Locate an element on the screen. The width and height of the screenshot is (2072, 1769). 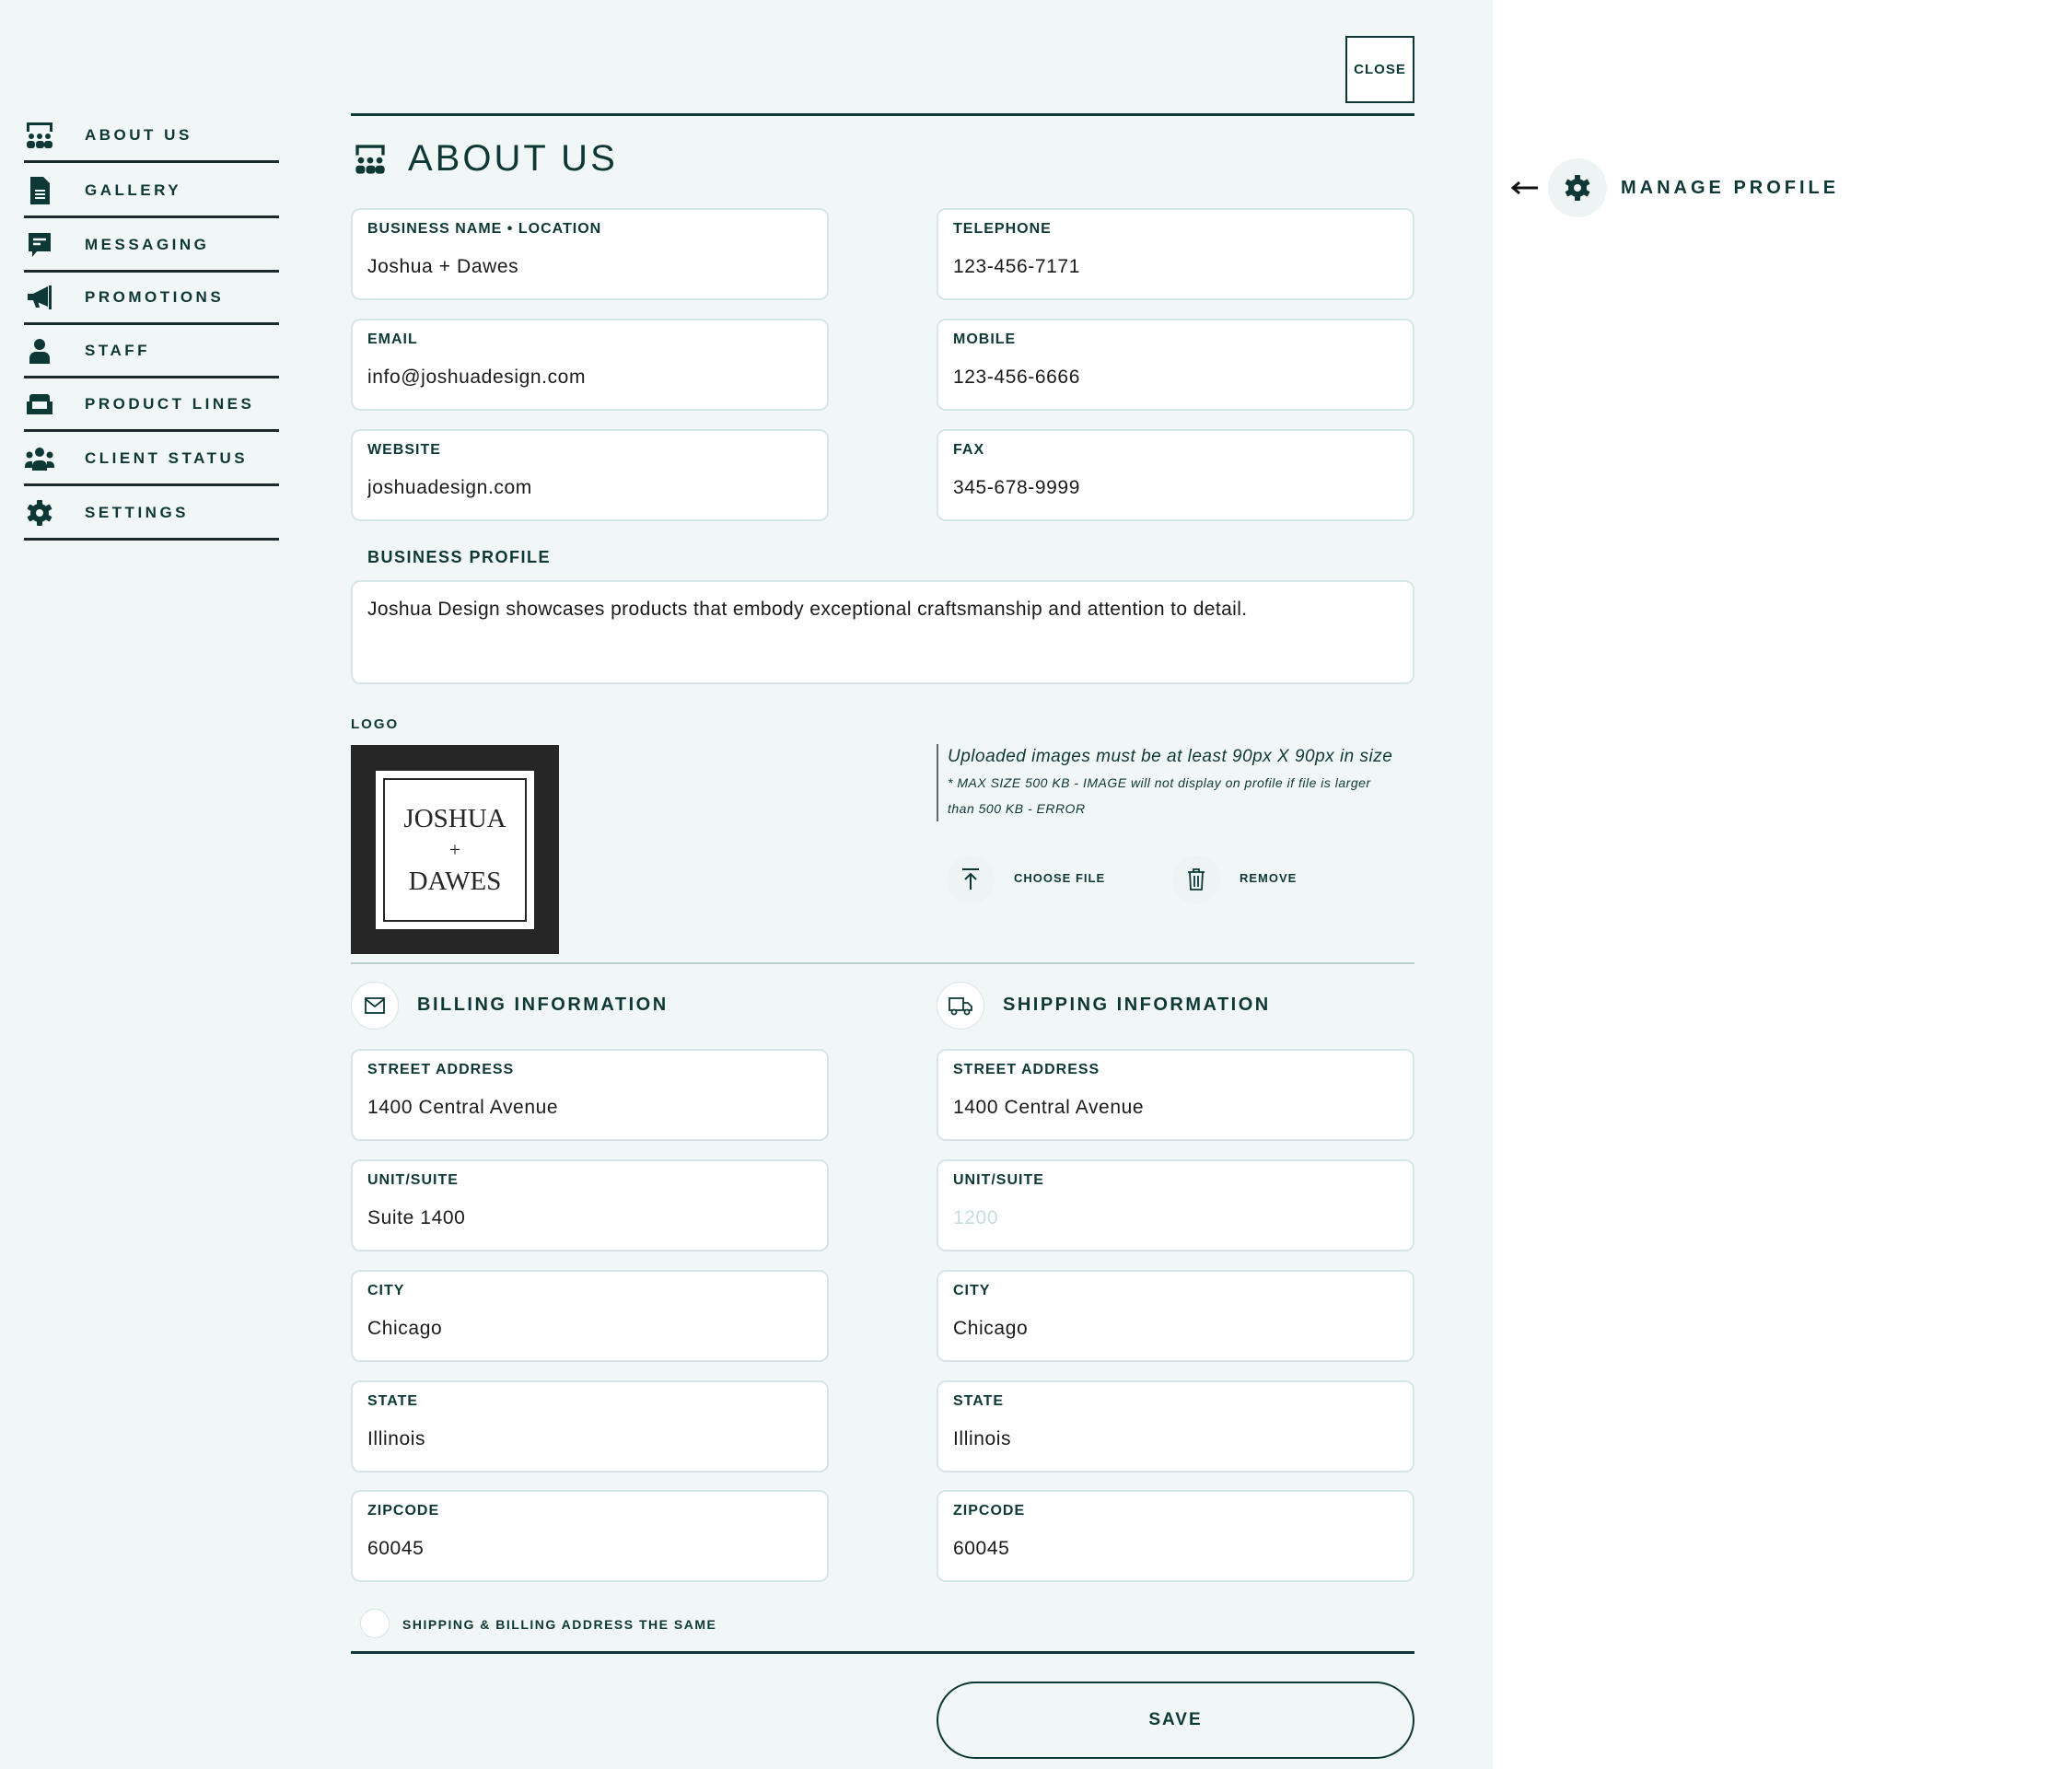
billing-zipcode-input is located at coordinates (588, 1549).